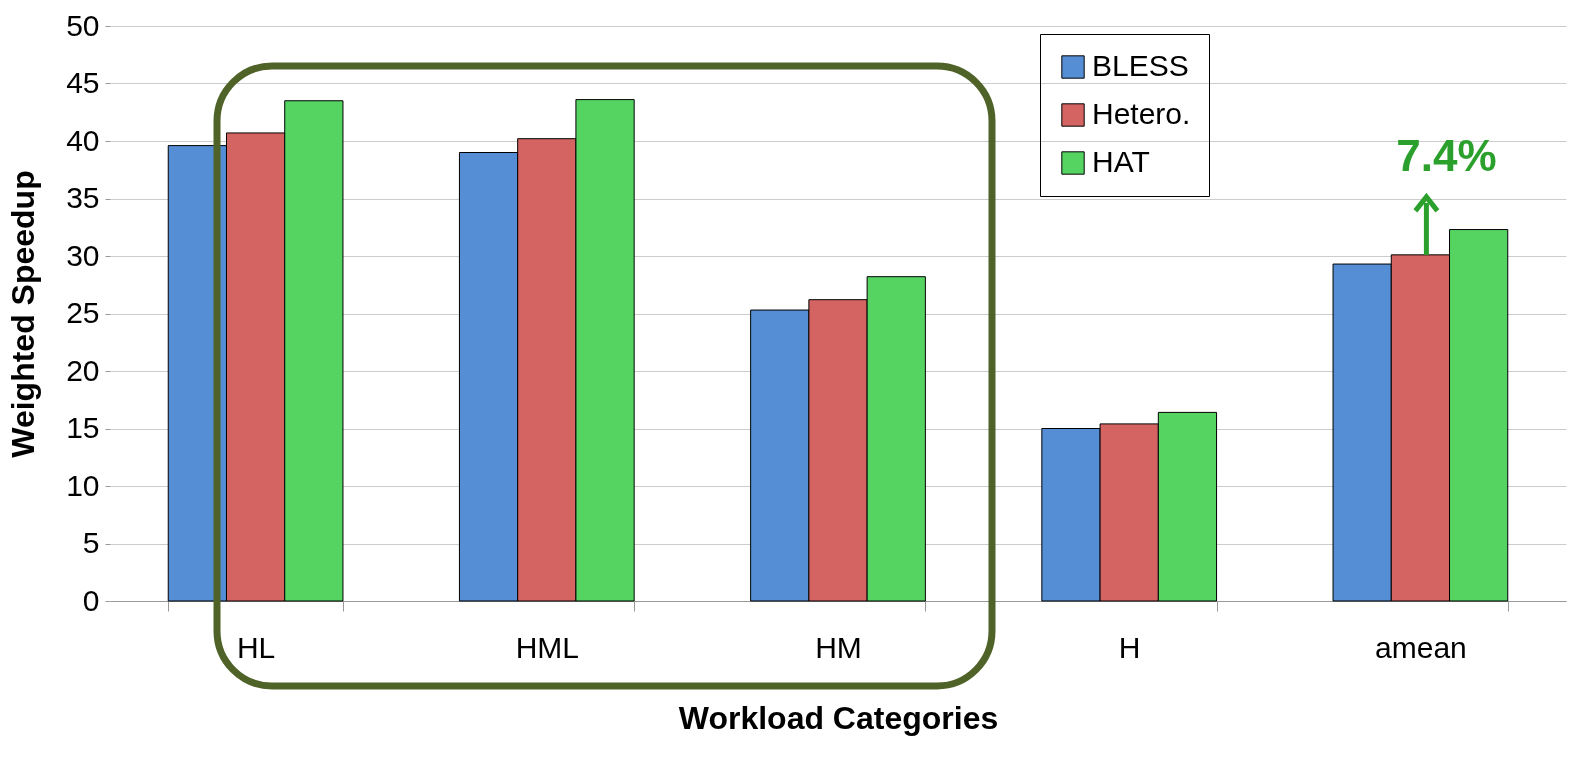  I want to click on x-tick-label: amean, so click(1421, 647).